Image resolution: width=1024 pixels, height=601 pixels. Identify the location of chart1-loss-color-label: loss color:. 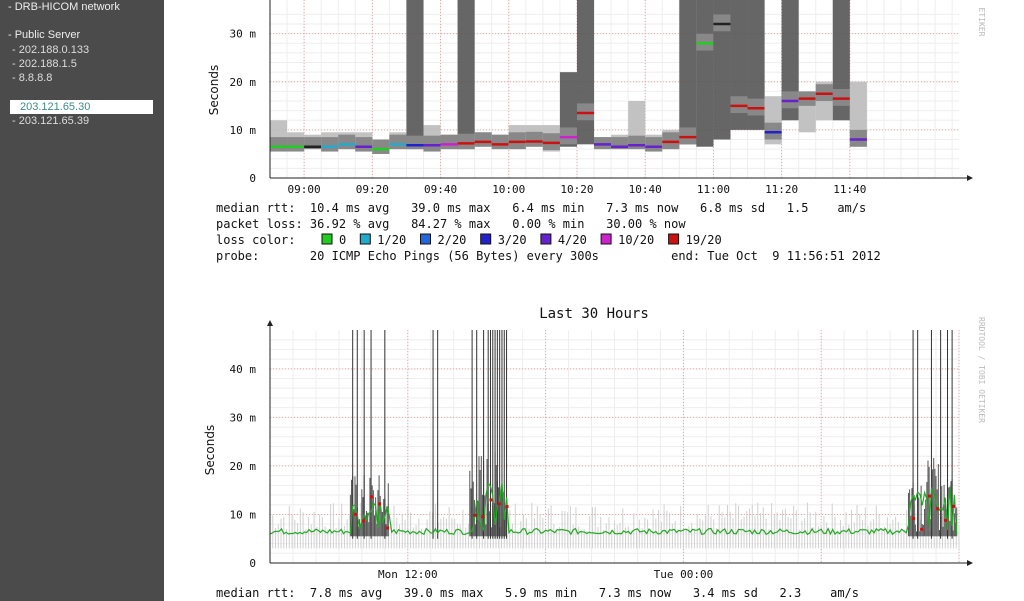
(255, 240).